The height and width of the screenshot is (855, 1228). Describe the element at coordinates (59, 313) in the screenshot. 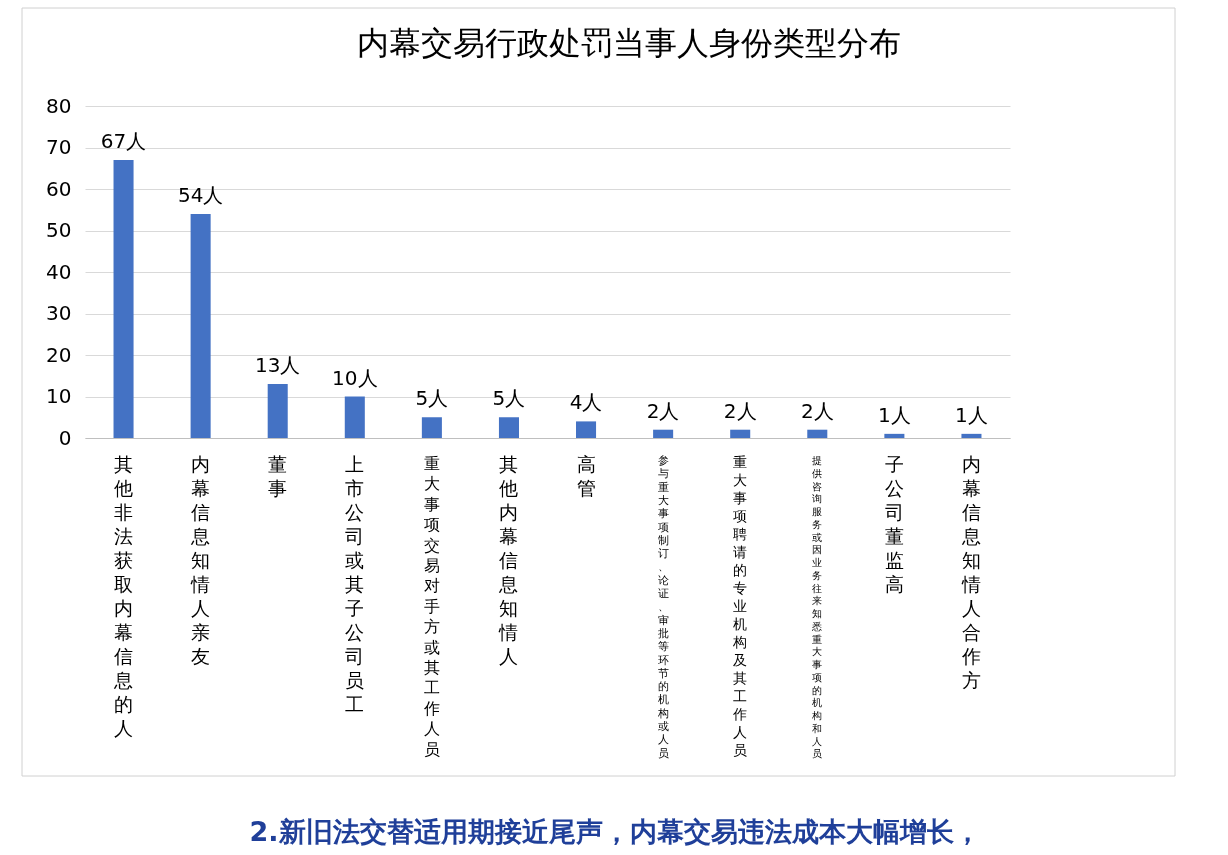

I see `y-tick-label: 30` at that location.